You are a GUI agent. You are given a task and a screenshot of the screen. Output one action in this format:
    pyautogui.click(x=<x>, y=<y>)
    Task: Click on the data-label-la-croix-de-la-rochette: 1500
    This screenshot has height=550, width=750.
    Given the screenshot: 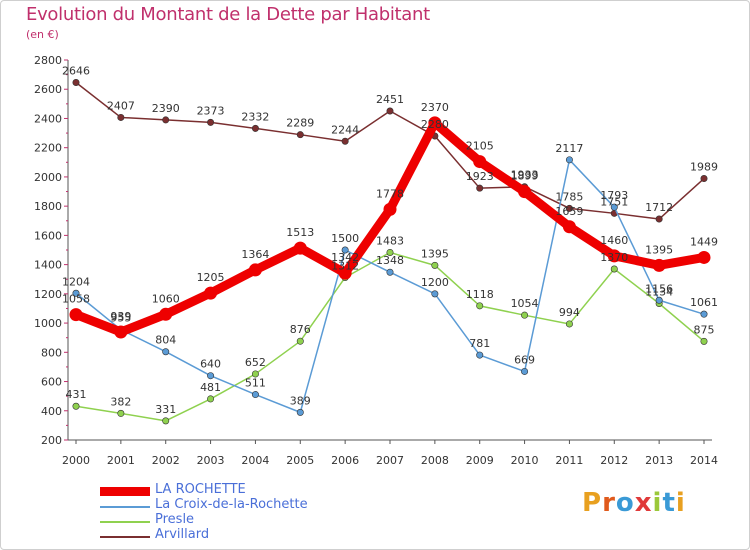 What is the action you would take?
    pyautogui.click(x=345, y=238)
    